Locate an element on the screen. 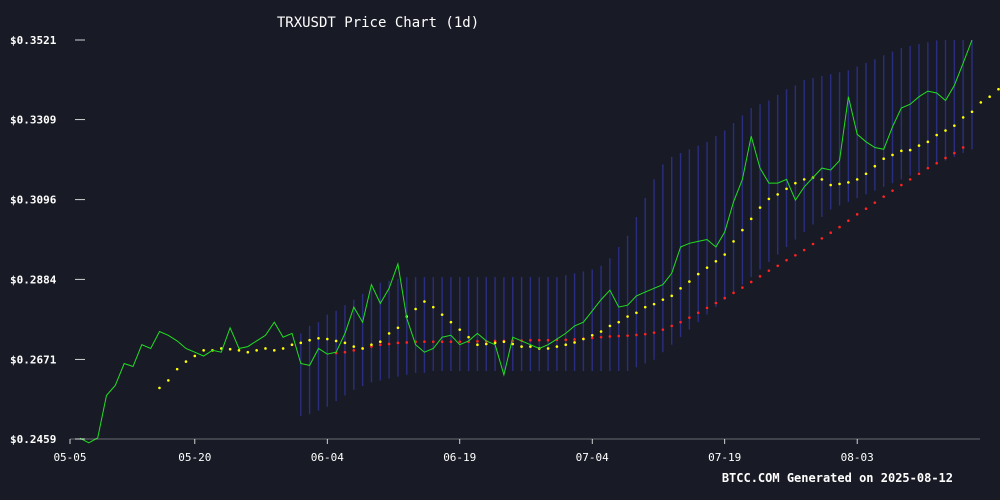  chart-title: TRXUSDT Price Chart (1d) is located at coordinates (378, 23).